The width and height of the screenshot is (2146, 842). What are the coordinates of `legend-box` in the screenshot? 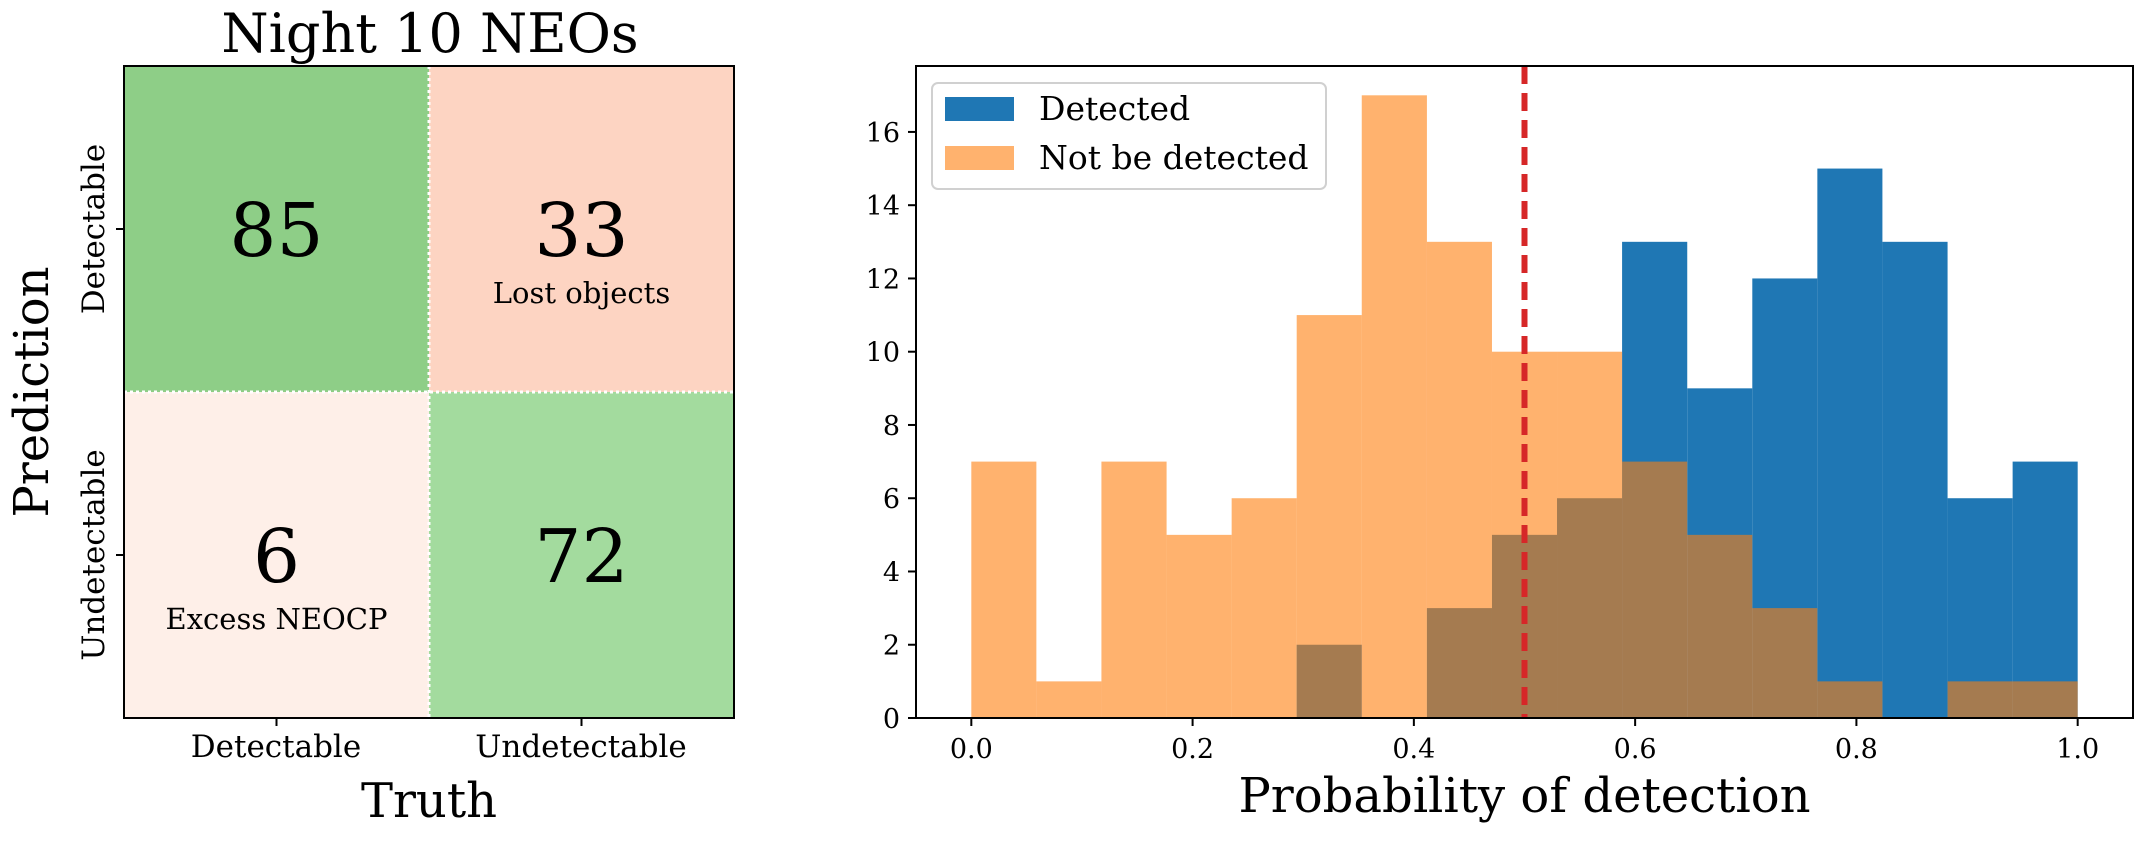 It's located at (1129, 136).